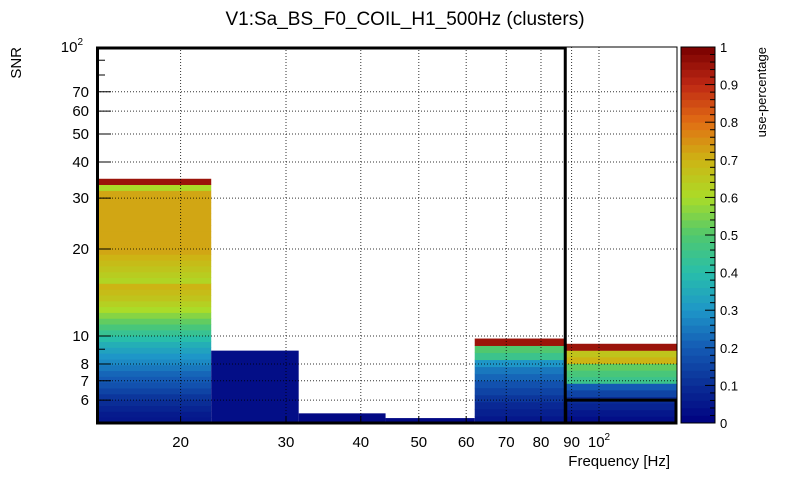 Image resolution: width=805 pixels, height=477 pixels. I want to click on x-axis-title: Frequency [Hz], so click(619, 461).